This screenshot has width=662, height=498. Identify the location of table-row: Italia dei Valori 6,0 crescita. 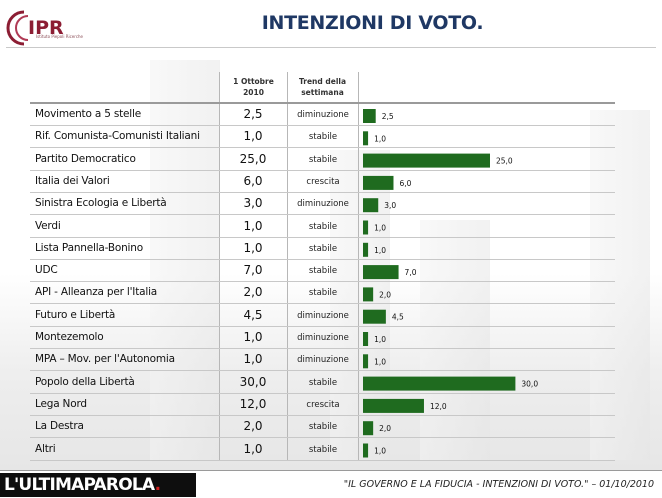
(322, 182).